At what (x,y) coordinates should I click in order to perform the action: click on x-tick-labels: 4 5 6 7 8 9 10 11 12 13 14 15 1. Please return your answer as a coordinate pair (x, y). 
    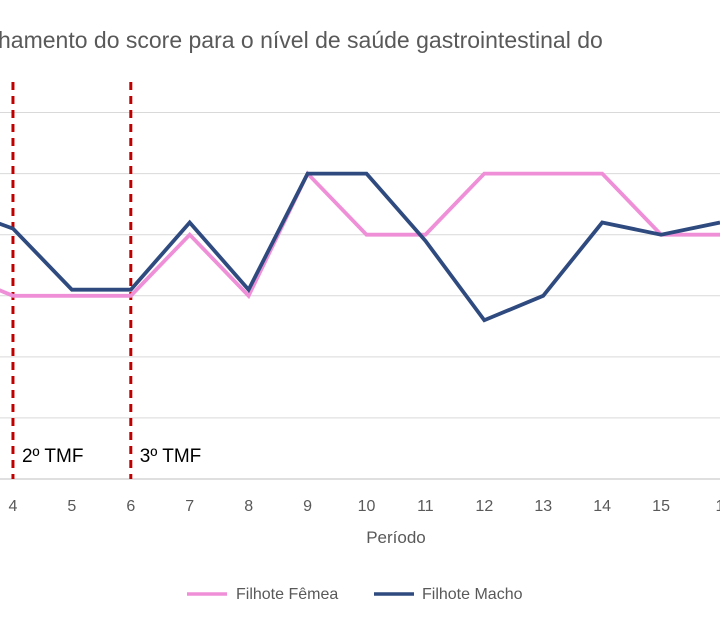
    Looking at the image, I should click on (364, 506).